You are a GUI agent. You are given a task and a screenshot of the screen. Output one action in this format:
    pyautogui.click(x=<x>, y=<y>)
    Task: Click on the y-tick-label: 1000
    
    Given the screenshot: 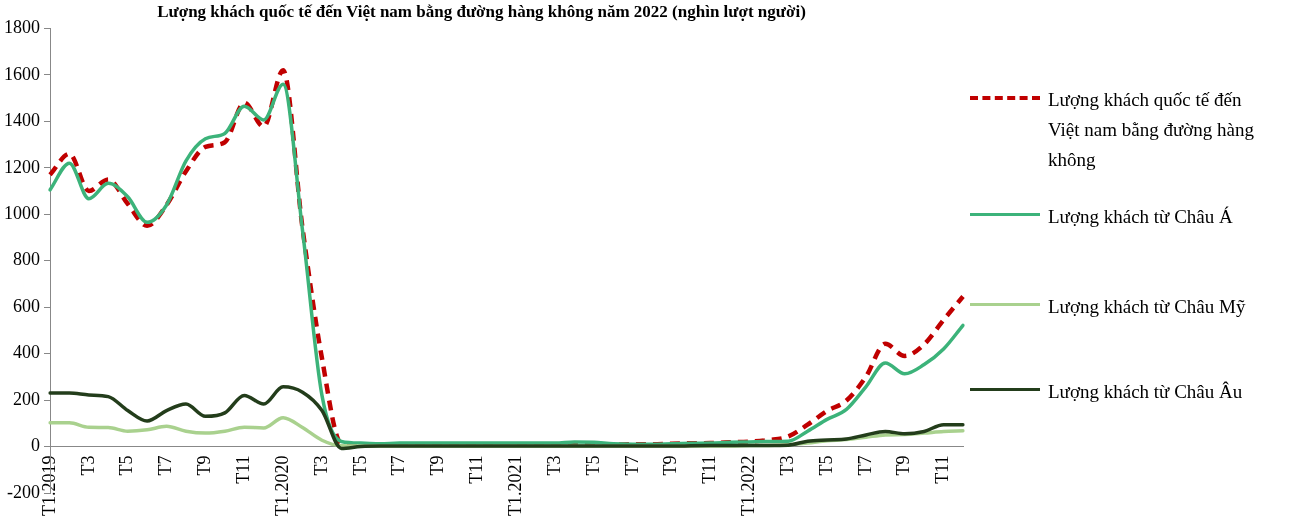 What is the action you would take?
    pyautogui.click(x=22, y=212)
    